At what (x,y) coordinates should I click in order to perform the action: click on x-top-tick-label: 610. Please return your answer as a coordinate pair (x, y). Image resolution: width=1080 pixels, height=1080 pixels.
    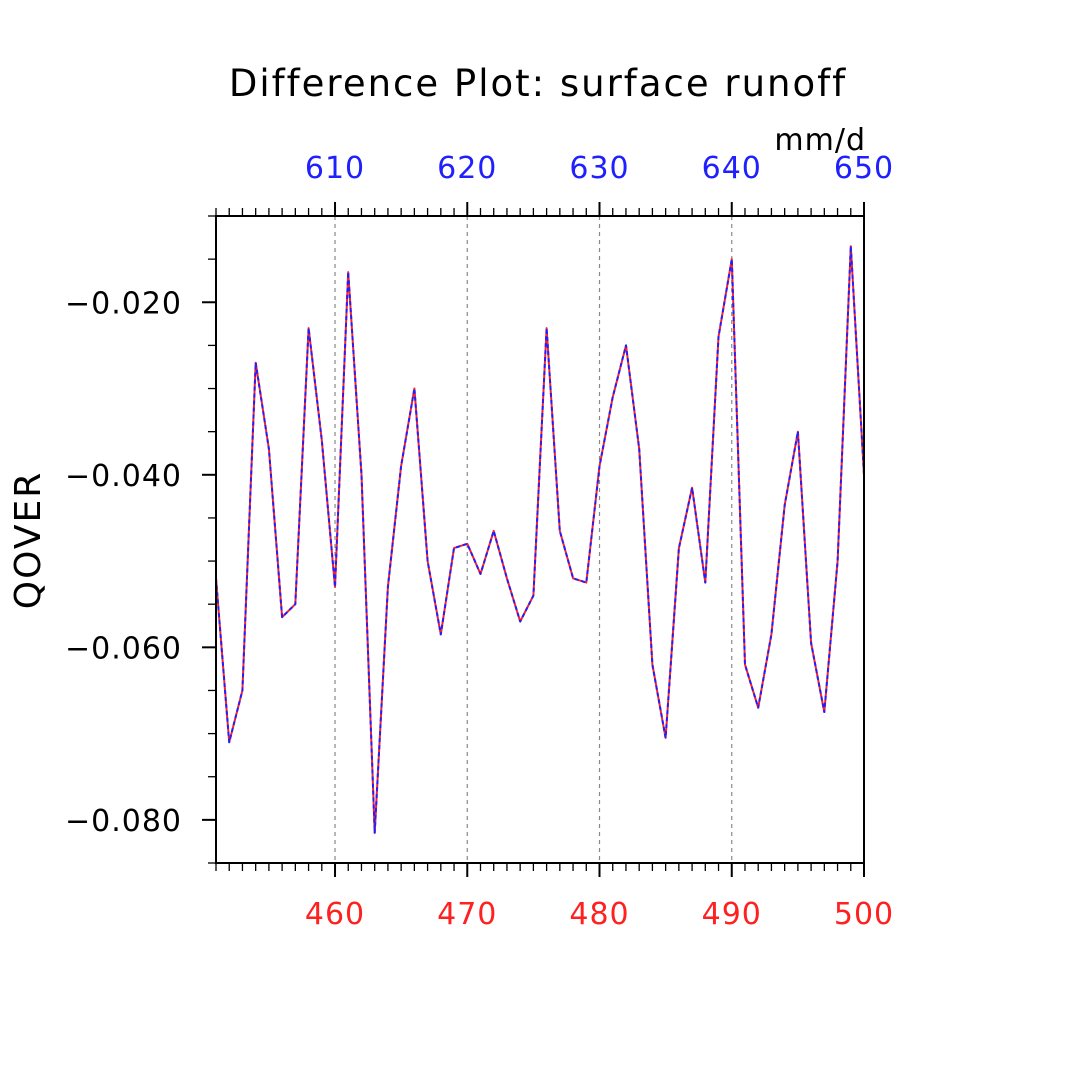
    Looking at the image, I should click on (335, 168).